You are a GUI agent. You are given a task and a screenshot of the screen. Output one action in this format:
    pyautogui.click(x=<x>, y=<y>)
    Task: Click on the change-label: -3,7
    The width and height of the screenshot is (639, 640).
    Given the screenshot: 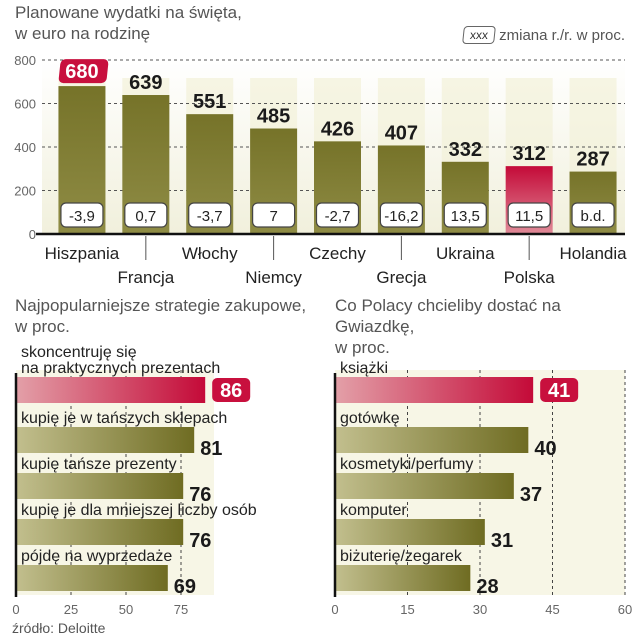 What is the action you would take?
    pyautogui.click(x=210, y=216)
    